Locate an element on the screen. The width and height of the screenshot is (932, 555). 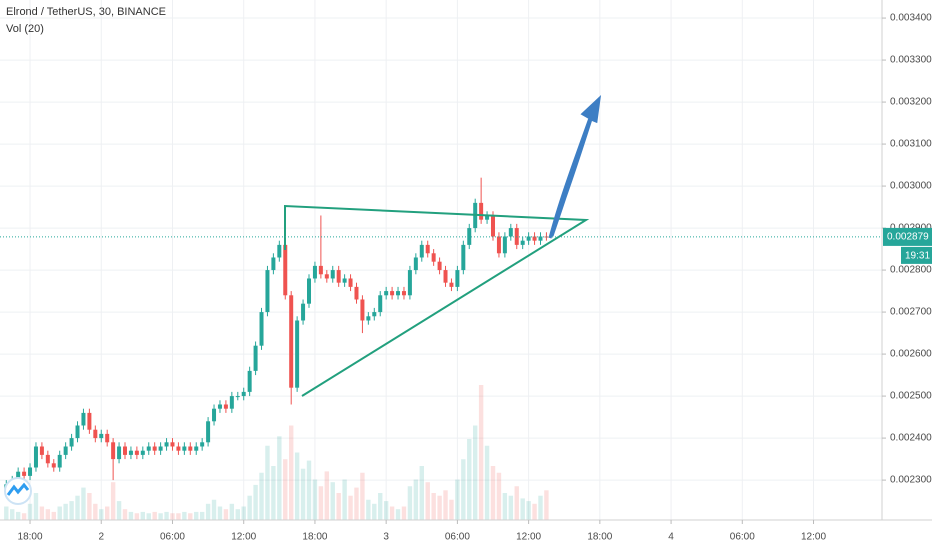
y-tick-label: 0.002600 is located at coordinates (911, 354).